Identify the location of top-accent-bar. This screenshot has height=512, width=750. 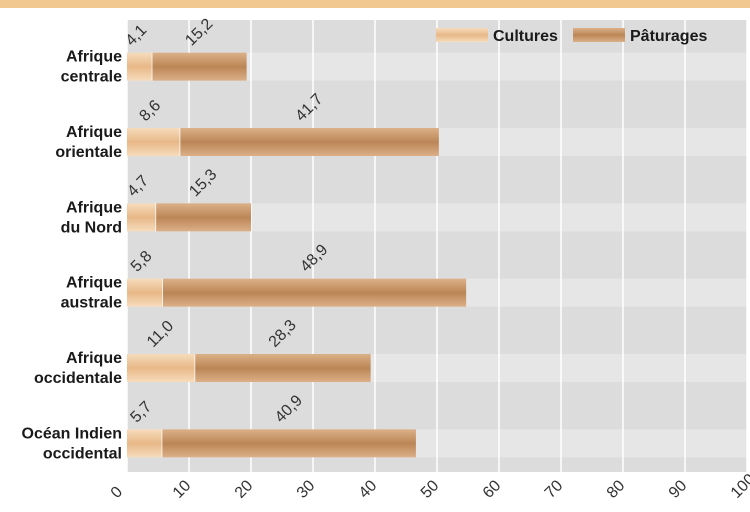
(375, 4).